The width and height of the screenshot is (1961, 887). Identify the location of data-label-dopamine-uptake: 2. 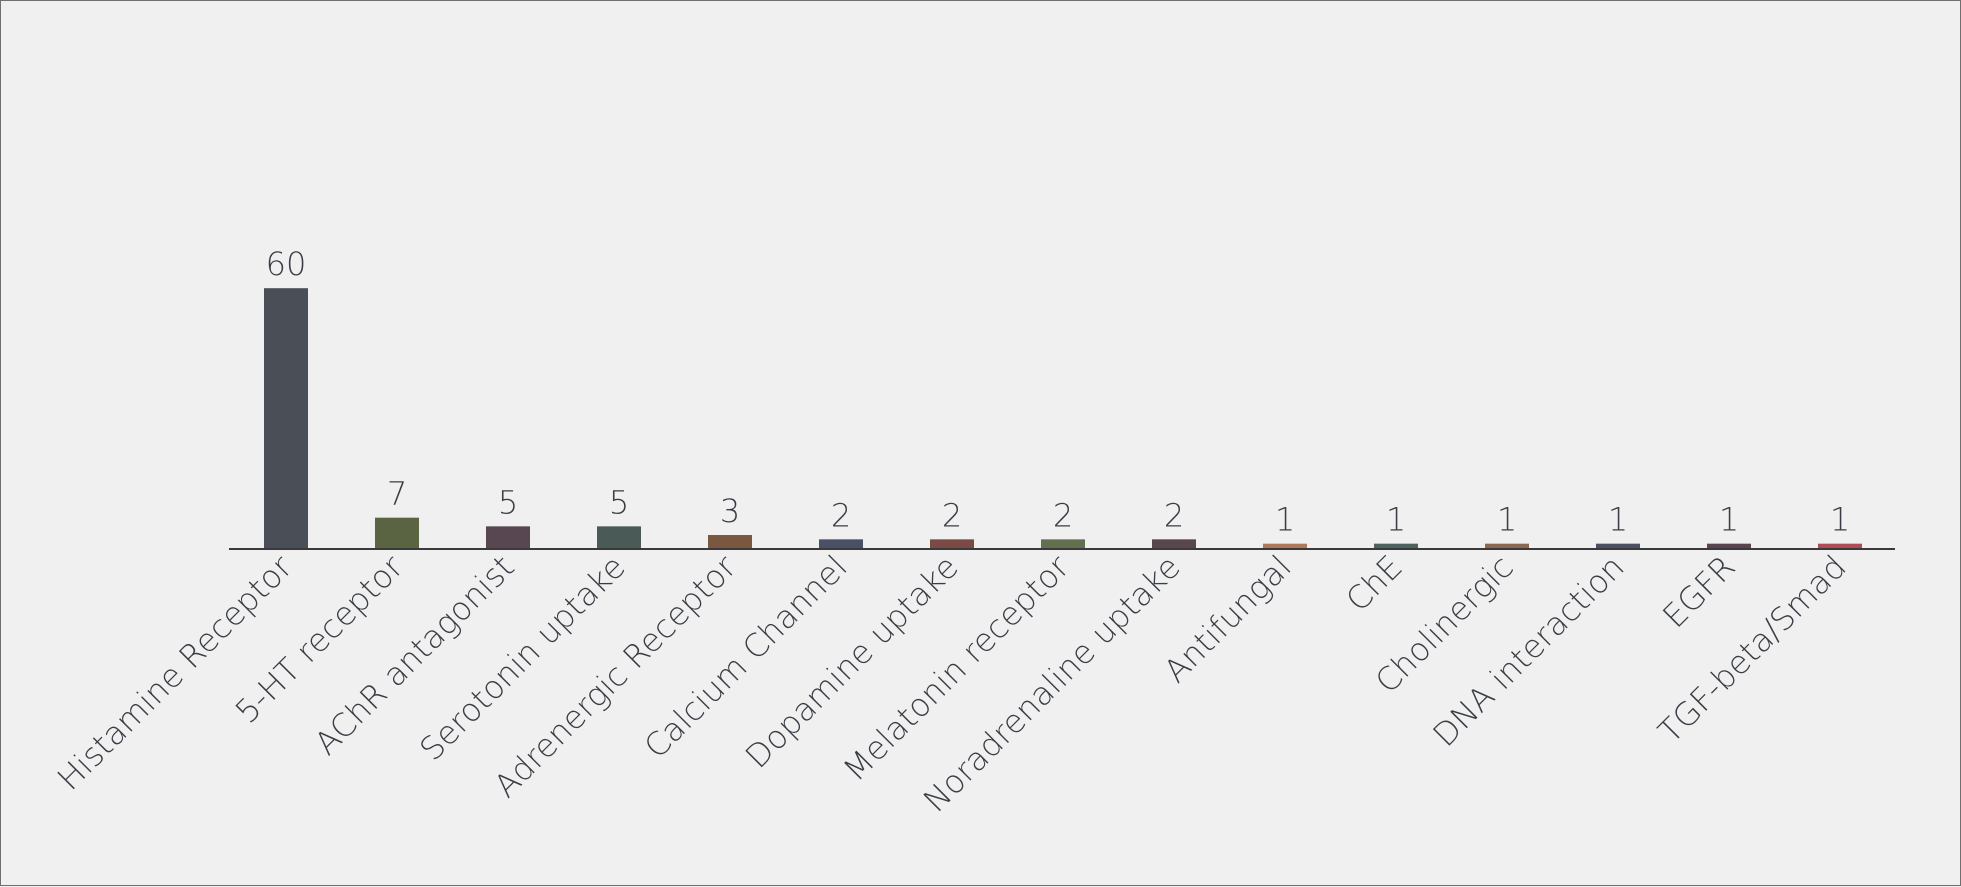
(952, 515).